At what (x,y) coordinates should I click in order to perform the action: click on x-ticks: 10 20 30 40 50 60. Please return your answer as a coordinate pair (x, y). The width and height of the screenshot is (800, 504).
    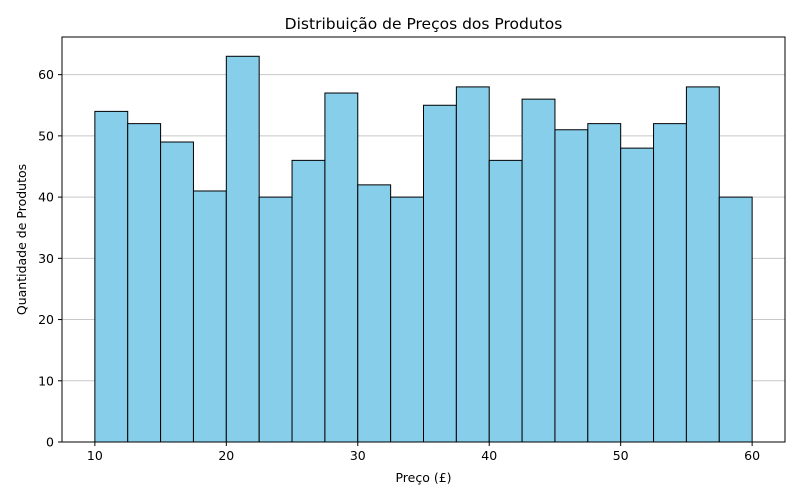
    Looking at the image, I should click on (423, 452).